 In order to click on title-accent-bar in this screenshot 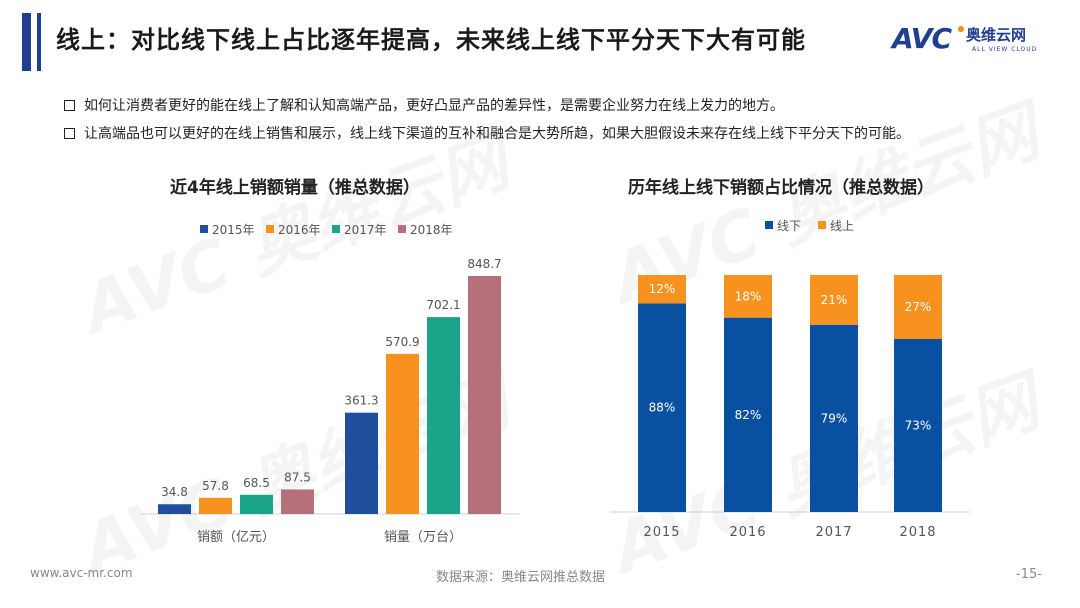, I will do `click(26, 42)`.